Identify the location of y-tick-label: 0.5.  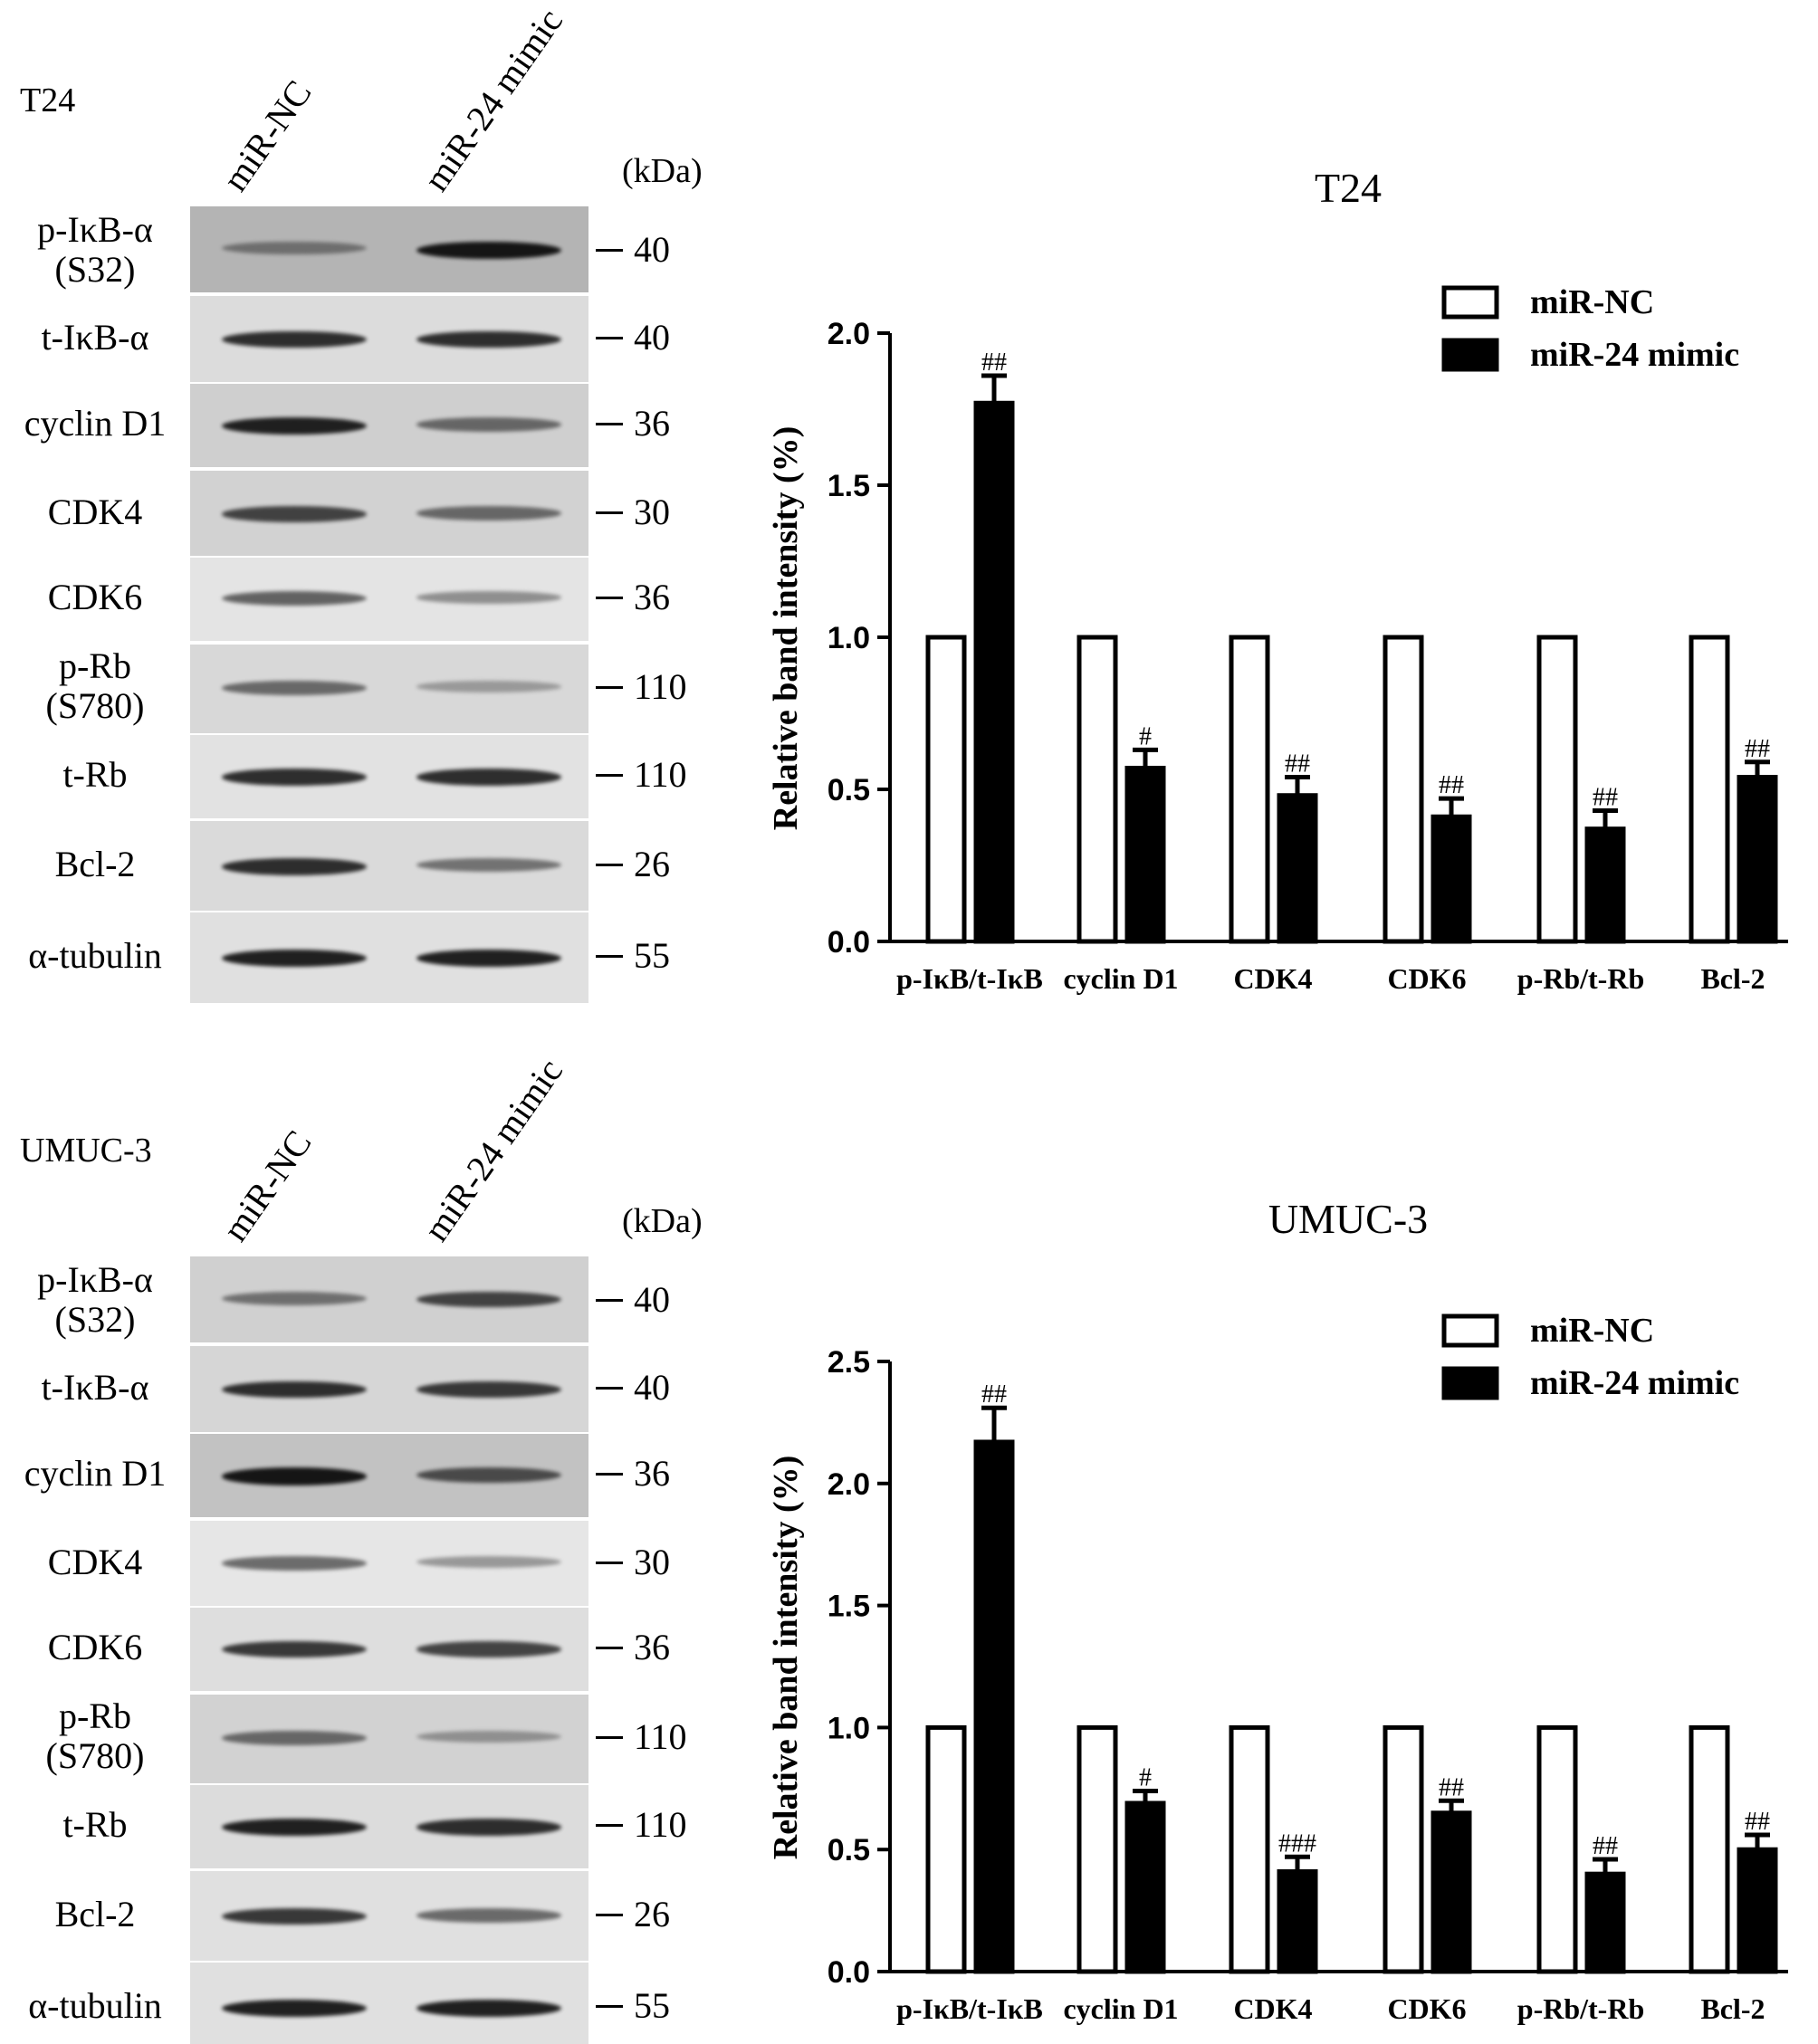
(849, 1850).